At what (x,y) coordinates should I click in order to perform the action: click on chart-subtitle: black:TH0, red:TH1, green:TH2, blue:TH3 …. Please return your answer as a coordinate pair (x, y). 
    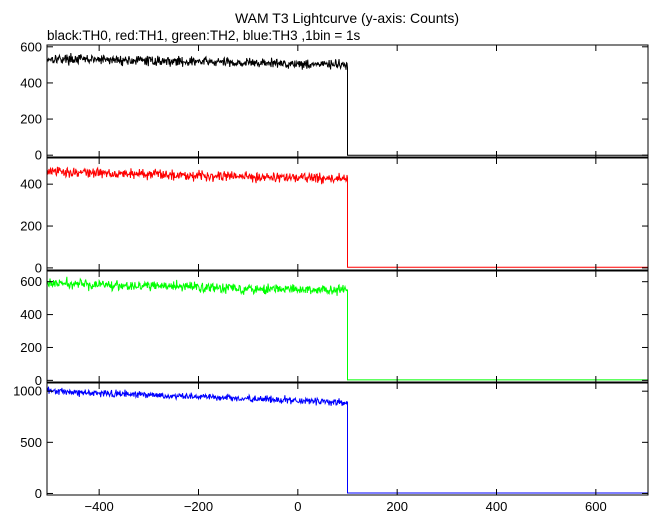
    Looking at the image, I should click on (204, 35).